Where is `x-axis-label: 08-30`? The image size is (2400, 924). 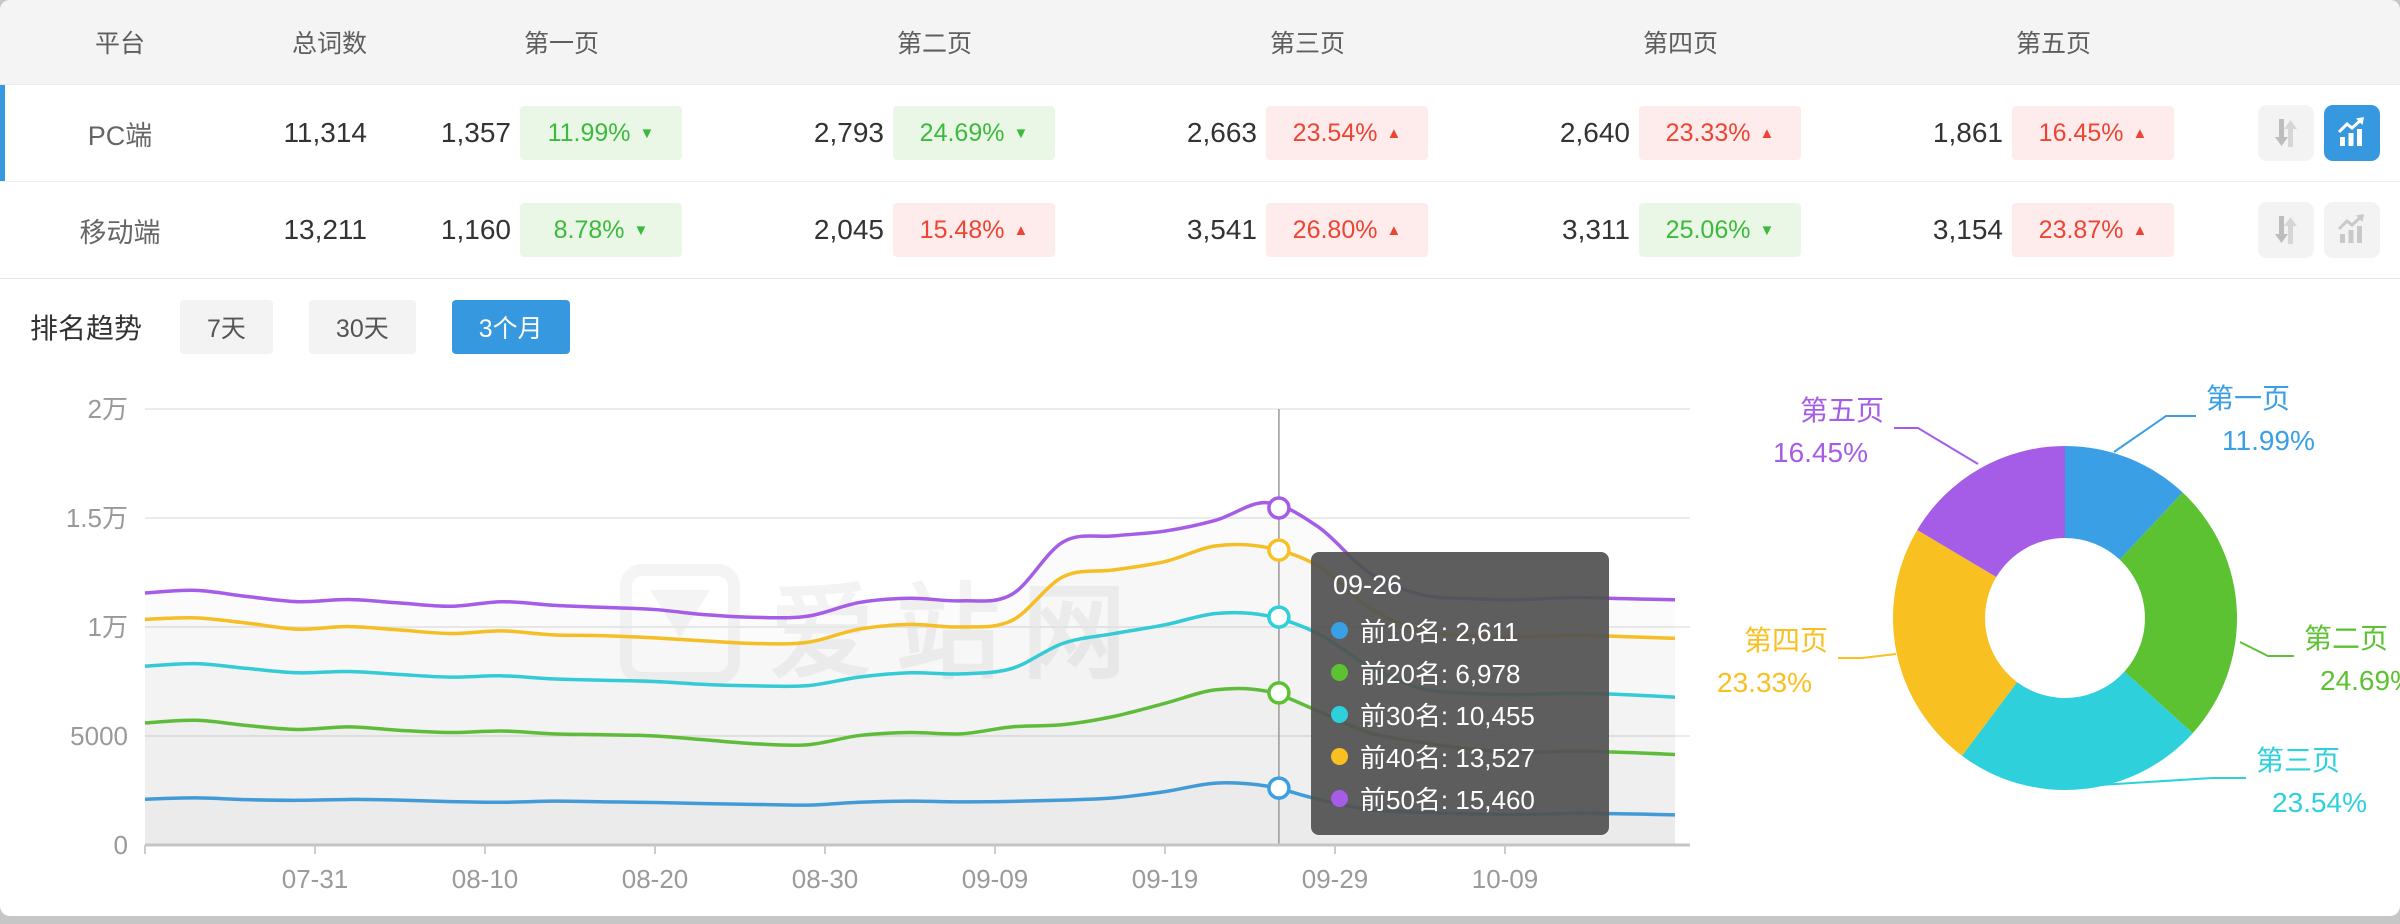
x-axis-label: 08-30 is located at coordinates (825, 879).